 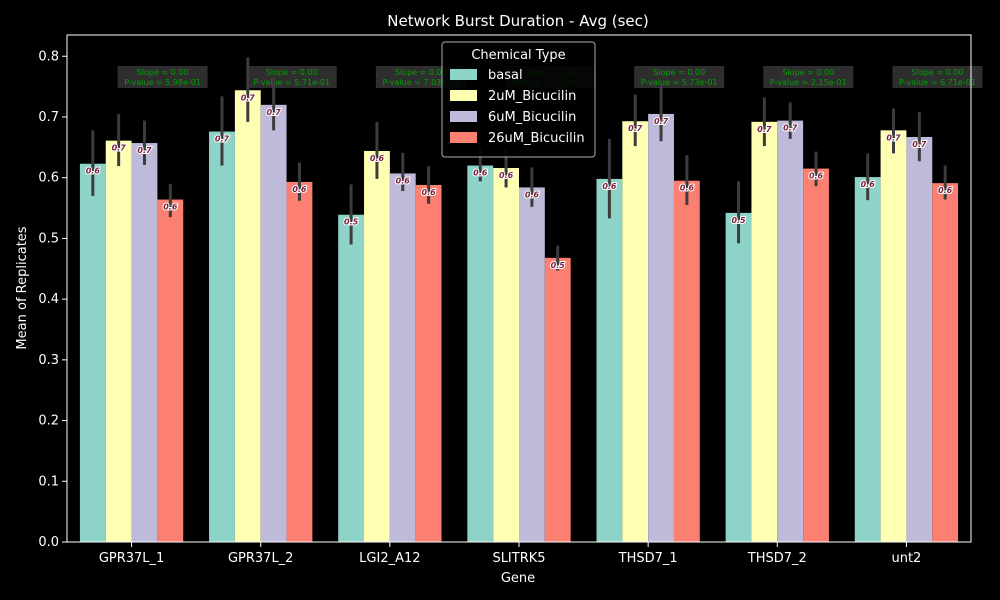 What do you see at coordinates (518, 55) in the screenshot?
I see `legend-title: Chemical Type` at bounding box center [518, 55].